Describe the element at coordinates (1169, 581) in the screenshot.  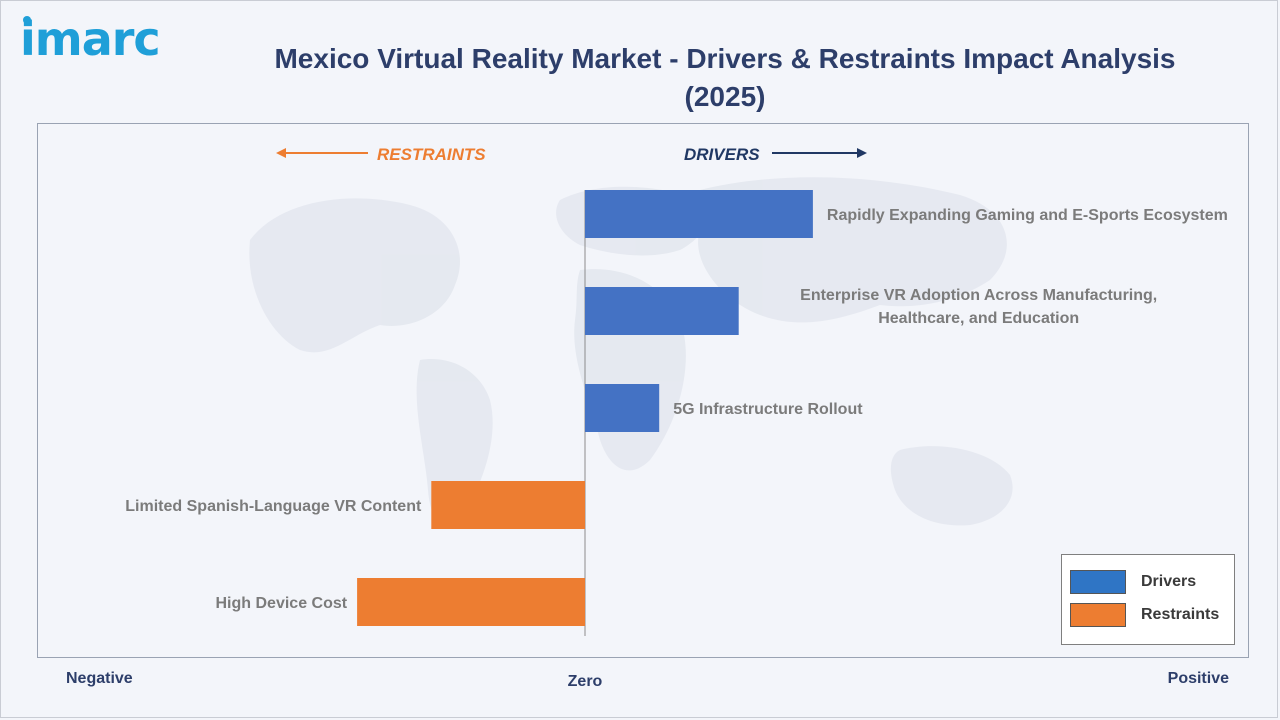
I see `legend-label-drivers: Drivers` at that location.